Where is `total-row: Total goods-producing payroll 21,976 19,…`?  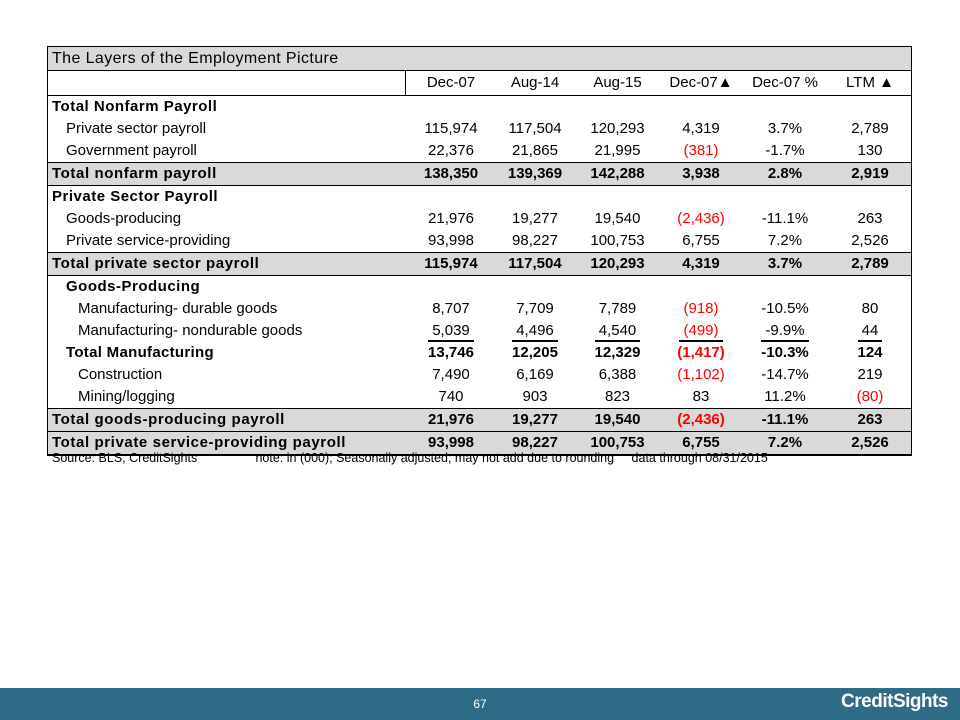 total-row: Total goods-producing payroll 21,976 19,… is located at coordinates (479, 420).